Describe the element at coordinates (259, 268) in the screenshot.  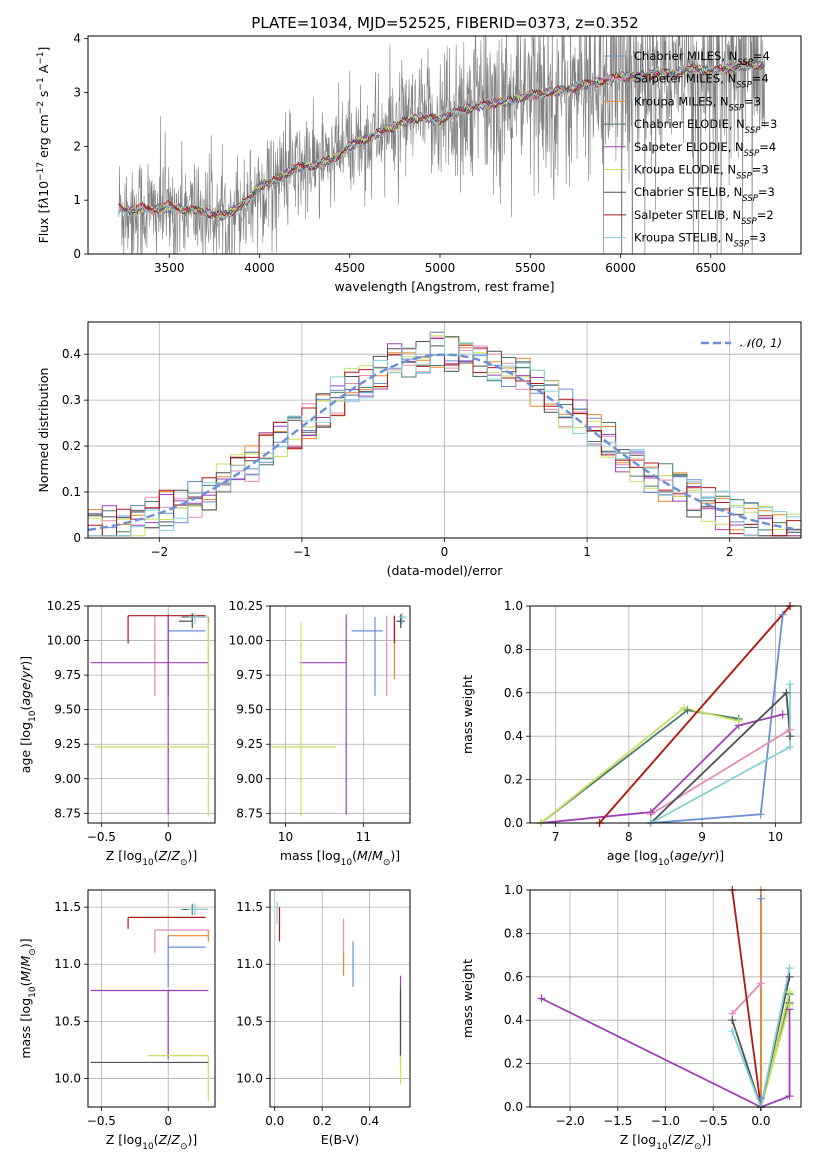
I see `x-tick-label: 4000` at that location.